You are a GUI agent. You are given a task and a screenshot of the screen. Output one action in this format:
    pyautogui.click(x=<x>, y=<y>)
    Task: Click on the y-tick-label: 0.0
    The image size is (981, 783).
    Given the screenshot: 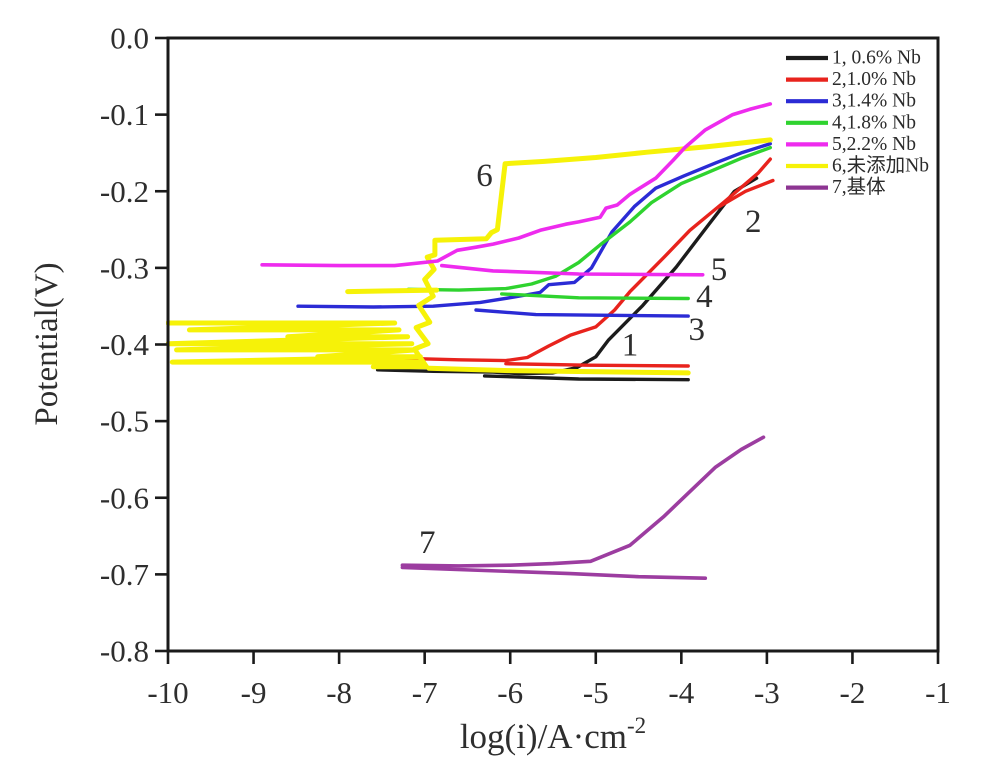 What is the action you would take?
    pyautogui.click(x=129, y=38)
    